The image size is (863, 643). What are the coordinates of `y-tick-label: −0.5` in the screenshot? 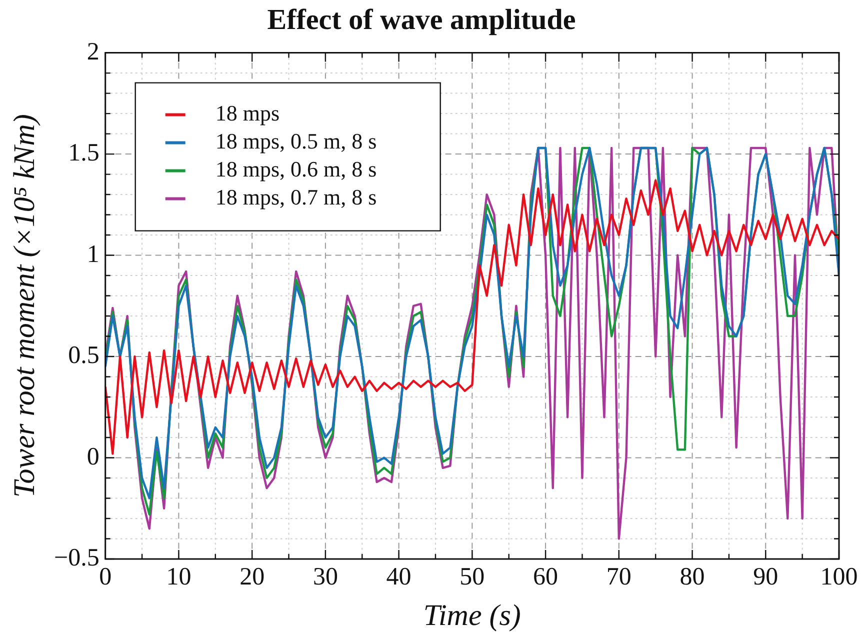 It's located at (77, 558).